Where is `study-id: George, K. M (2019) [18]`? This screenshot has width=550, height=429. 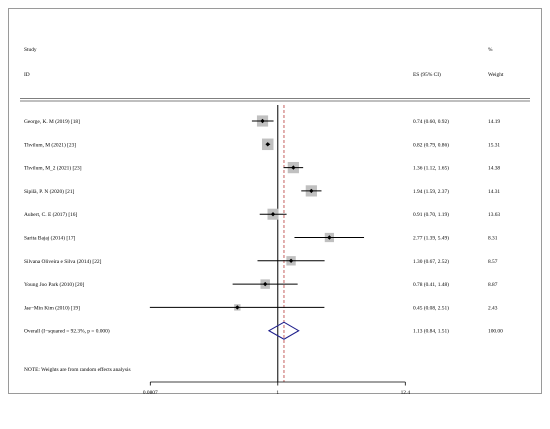
study-id: George, K. M (2019) [18] is located at coordinates (52, 121).